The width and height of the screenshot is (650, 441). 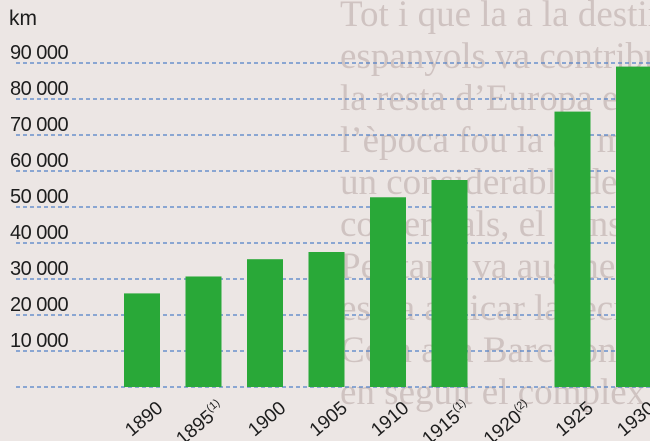 I want to click on x-tick-label: 1925, so click(x=575, y=419).